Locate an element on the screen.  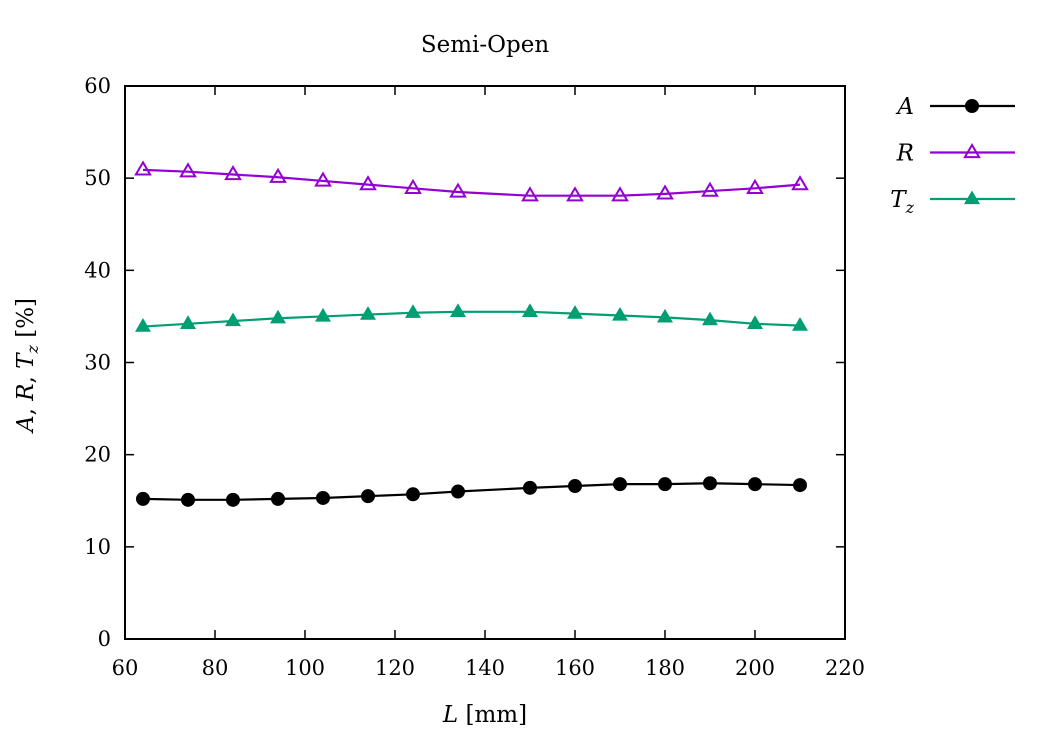
svg-text: A, R, Tz [%] is located at coordinates (27, 366).